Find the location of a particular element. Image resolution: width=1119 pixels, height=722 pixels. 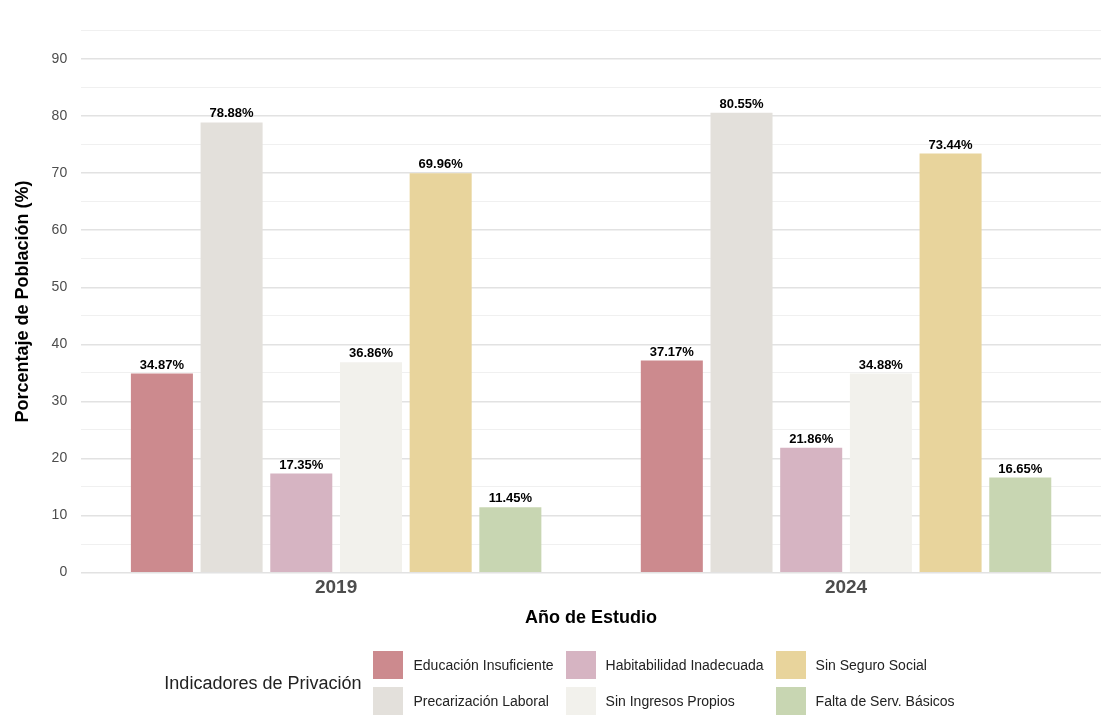

legend-label: Educación Insuficiente is located at coordinates (483, 665).